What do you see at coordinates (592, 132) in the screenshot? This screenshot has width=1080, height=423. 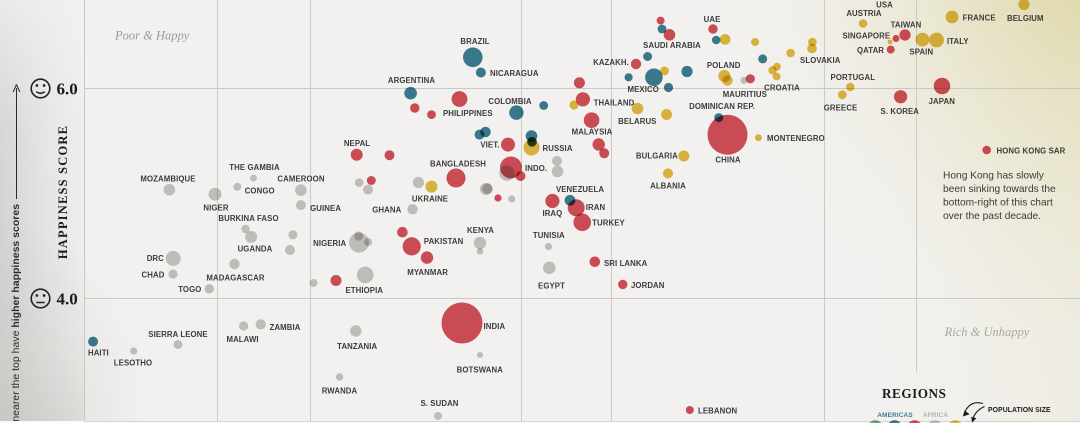 I see `svg-text: MALAYSIA` at bounding box center [592, 132].